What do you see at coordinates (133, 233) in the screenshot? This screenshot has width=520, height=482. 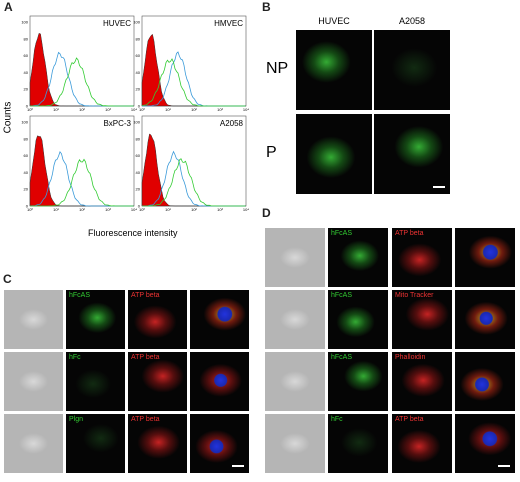 I see `x-axis-label: Fluorescence intensity` at bounding box center [133, 233].